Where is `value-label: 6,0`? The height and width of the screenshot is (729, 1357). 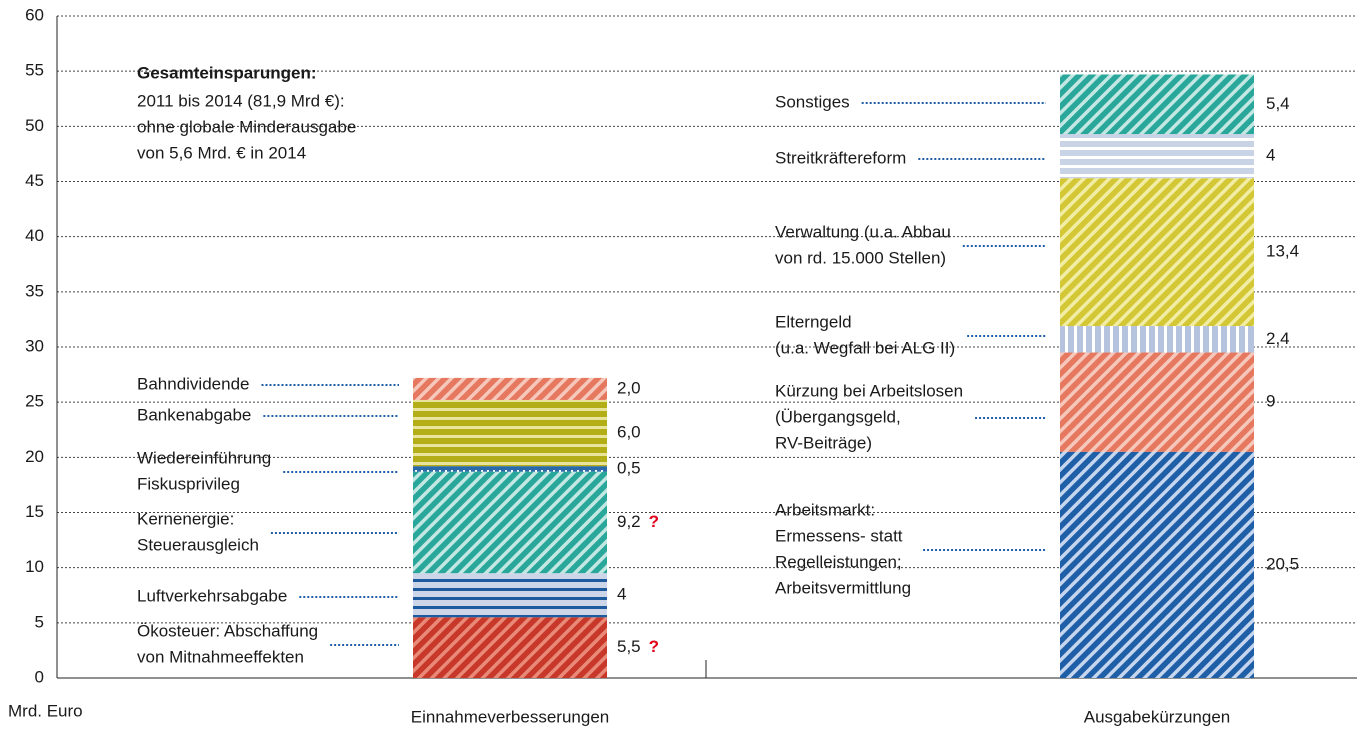 value-label: 6,0 is located at coordinates (629, 432).